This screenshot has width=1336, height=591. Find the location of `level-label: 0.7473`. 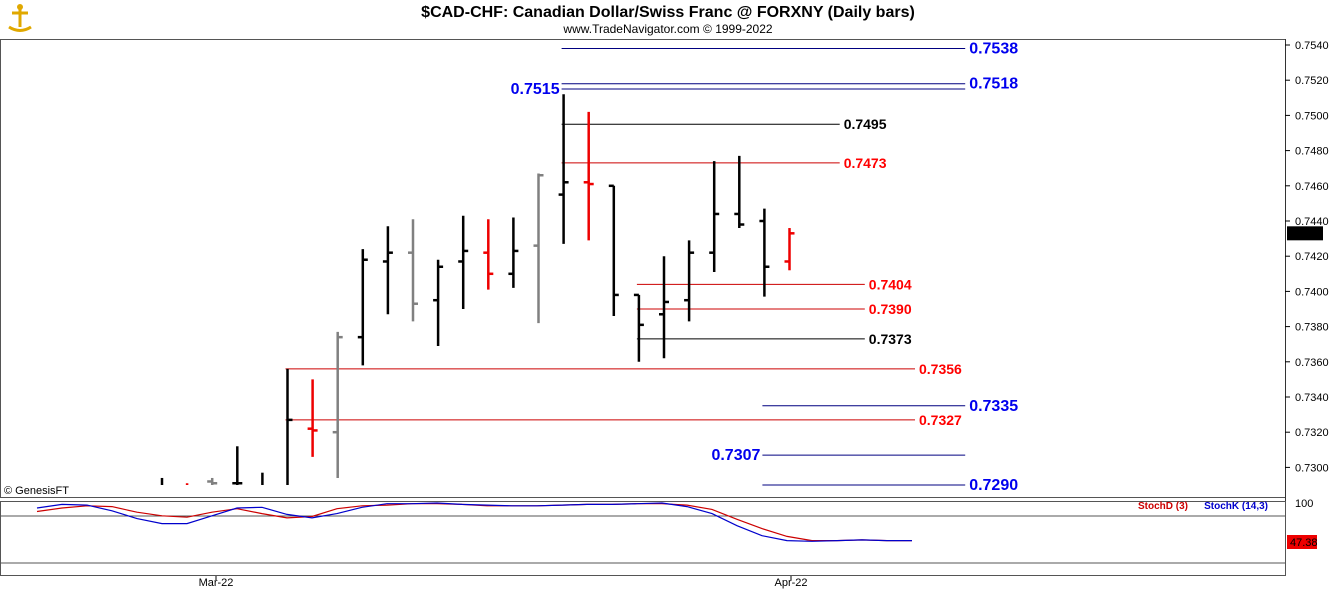

level-label: 0.7473 is located at coordinates (865, 163).